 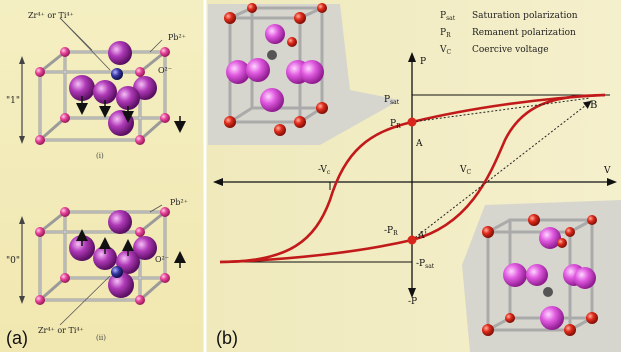 I want to click on legend-vc-symbol: VC, so click(x=445, y=50).